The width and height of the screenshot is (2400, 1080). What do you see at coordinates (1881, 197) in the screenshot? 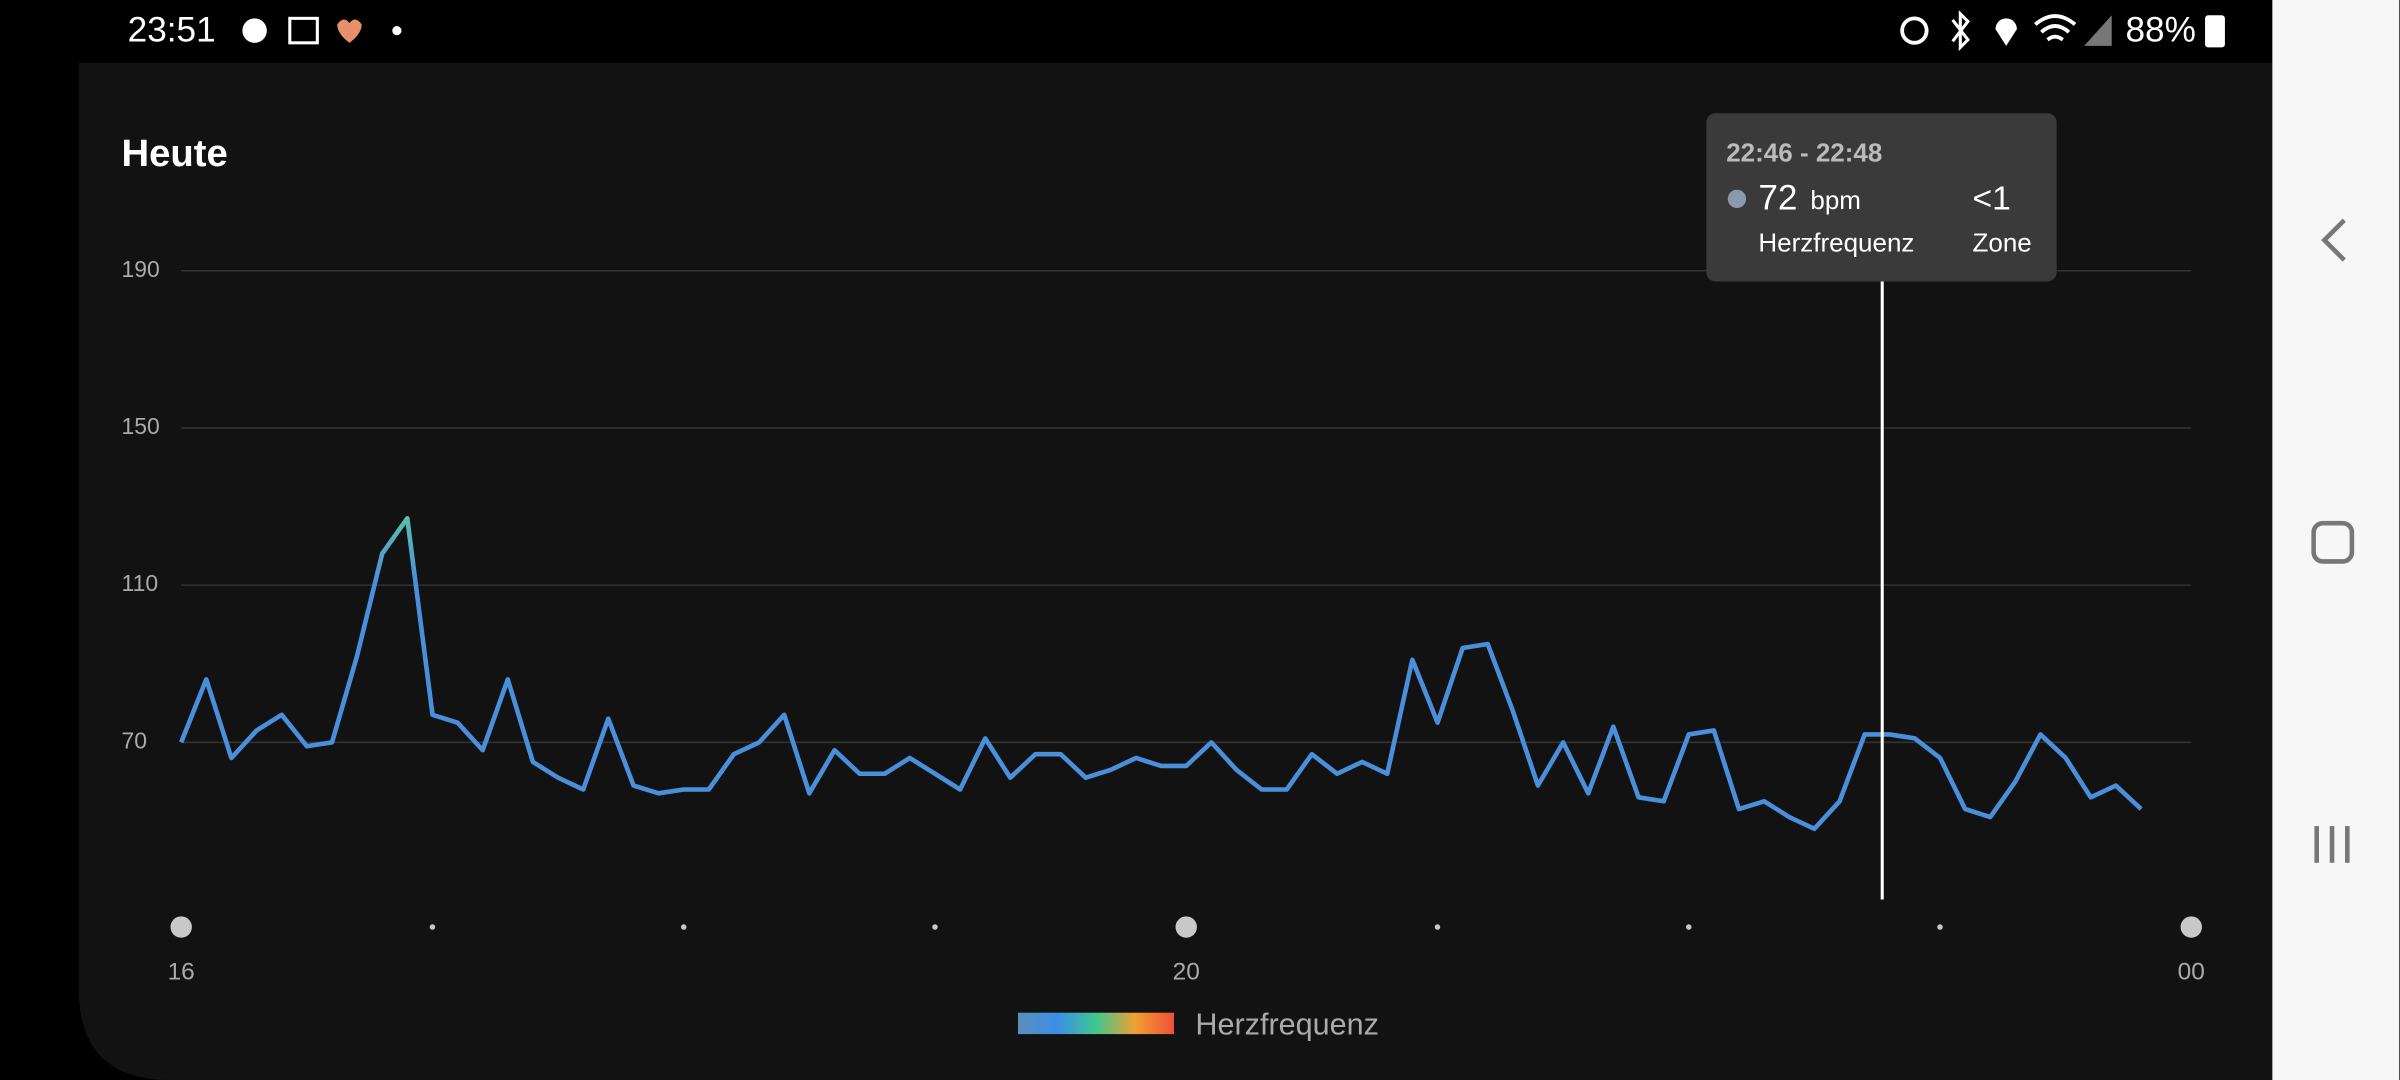
I see `tooltip` at bounding box center [1881, 197].